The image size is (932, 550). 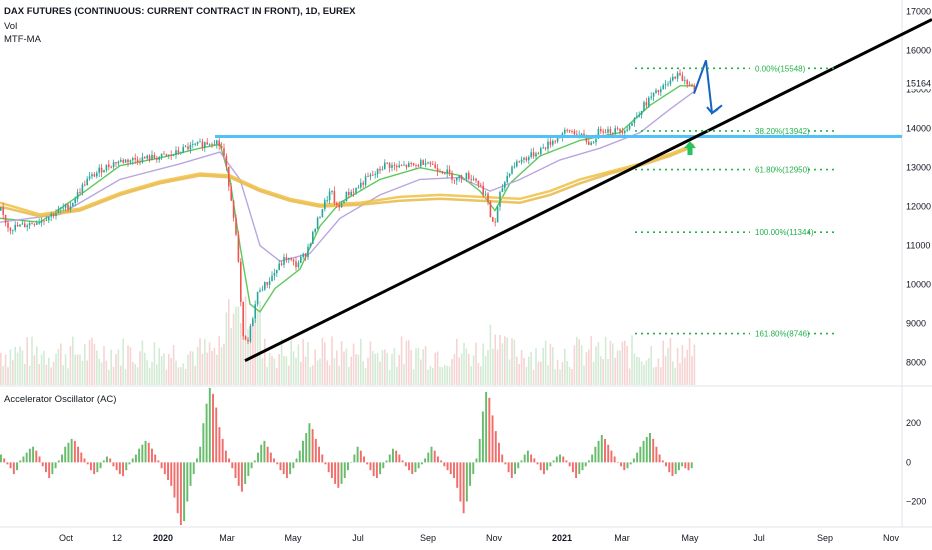 I want to click on oscillator-tick-label: −200, so click(x=916, y=502).